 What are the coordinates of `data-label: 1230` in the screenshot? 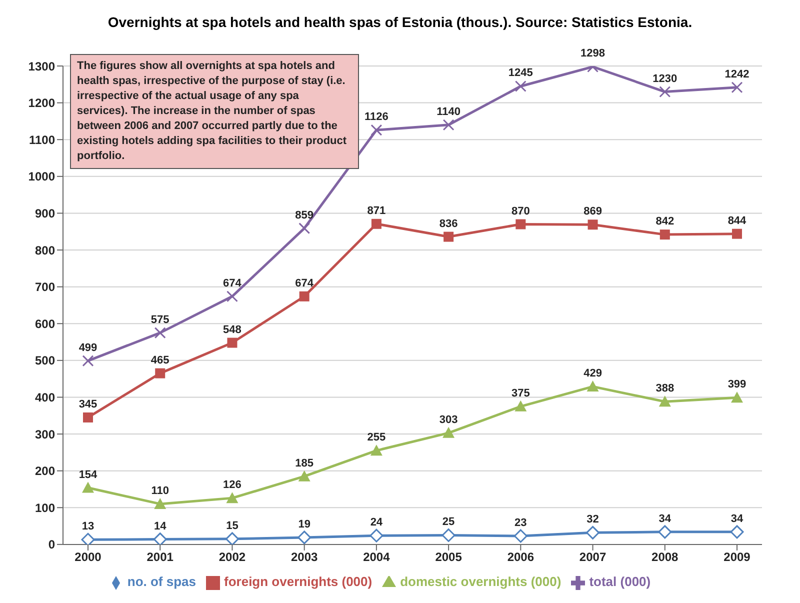 It's located at (665, 78).